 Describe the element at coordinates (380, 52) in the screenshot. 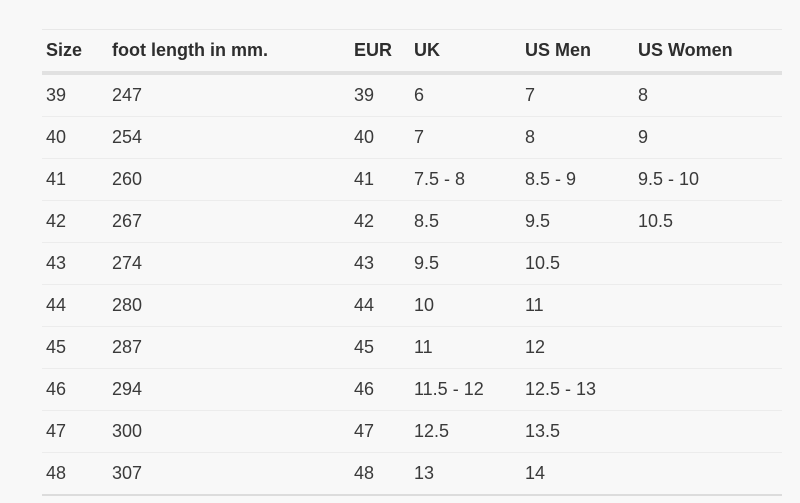

I see `column-header-eur: EUR` at that location.